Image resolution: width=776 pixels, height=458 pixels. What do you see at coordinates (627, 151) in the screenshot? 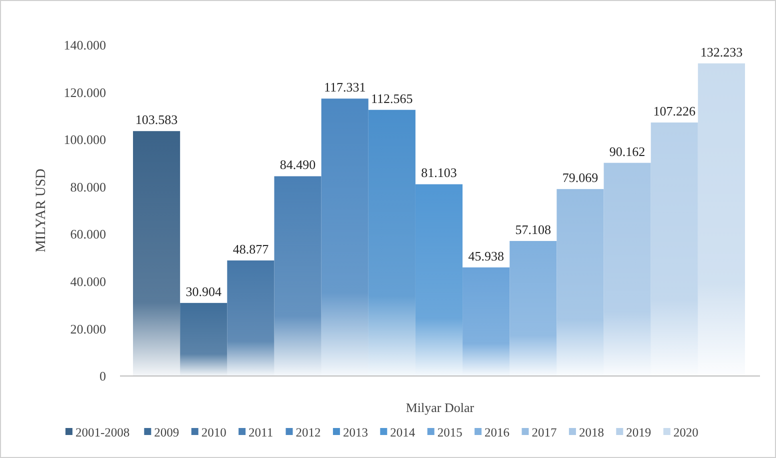
I see `data-label: 90.162` at bounding box center [627, 151].